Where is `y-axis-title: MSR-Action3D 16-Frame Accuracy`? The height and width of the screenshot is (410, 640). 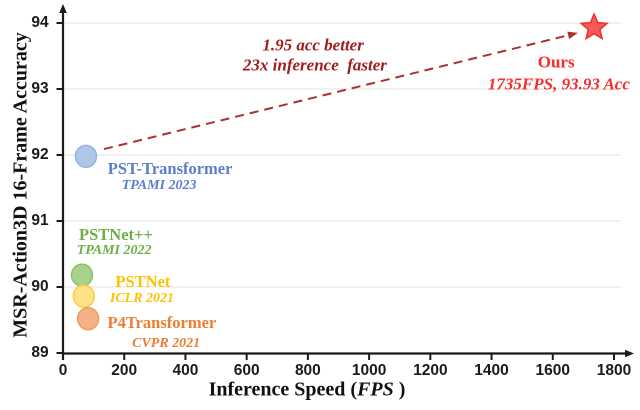 y-axis-title: MSR-Action3D 16-Frame Accuracy is located at coordinates (20, 185).